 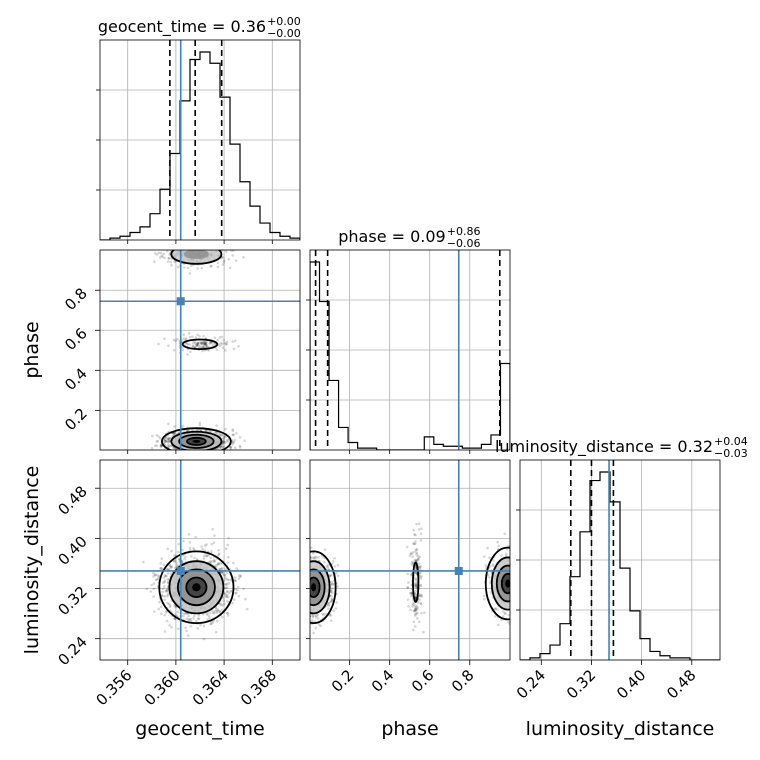 What do you see at coordinates (113, 687) in the screenshot?
I see `x-tick-label-geocent_time: 0.356` at bounding box center [113, 687].